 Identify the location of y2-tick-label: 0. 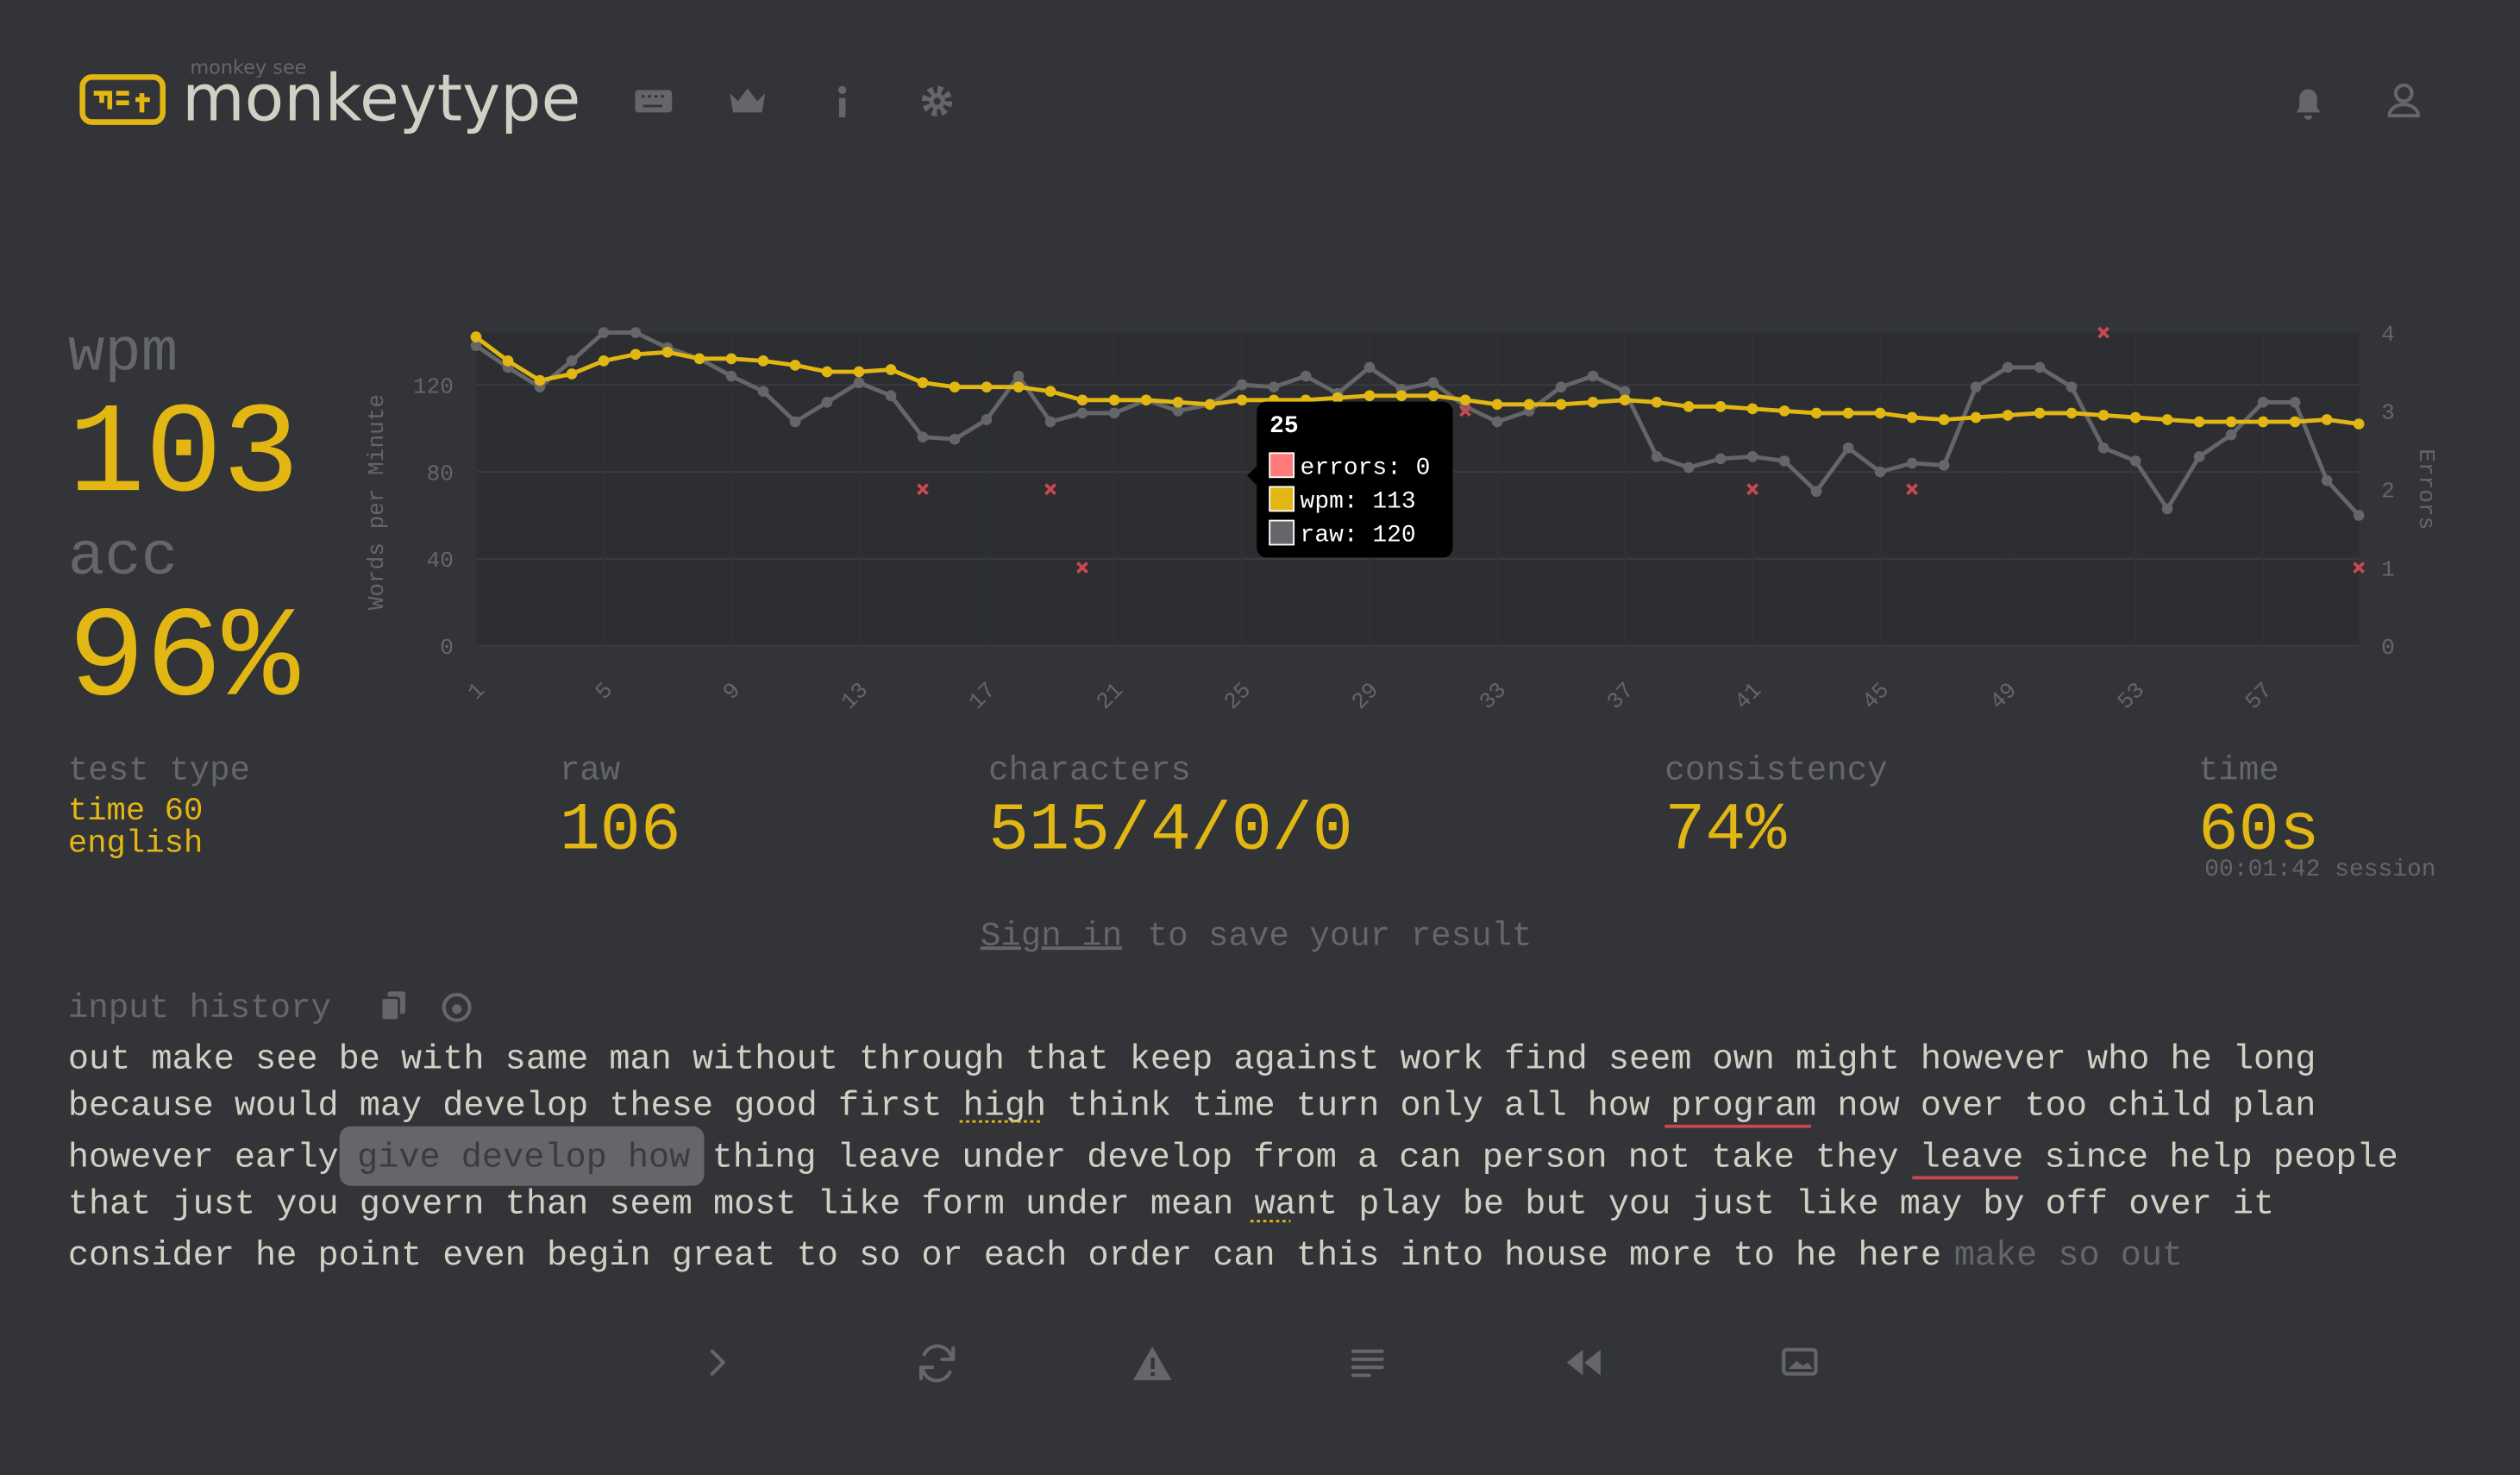
(2388, 648).